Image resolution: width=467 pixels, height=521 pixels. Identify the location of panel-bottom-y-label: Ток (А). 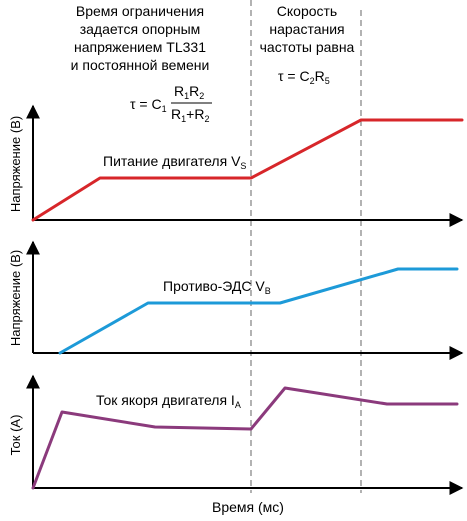
(15, 435).